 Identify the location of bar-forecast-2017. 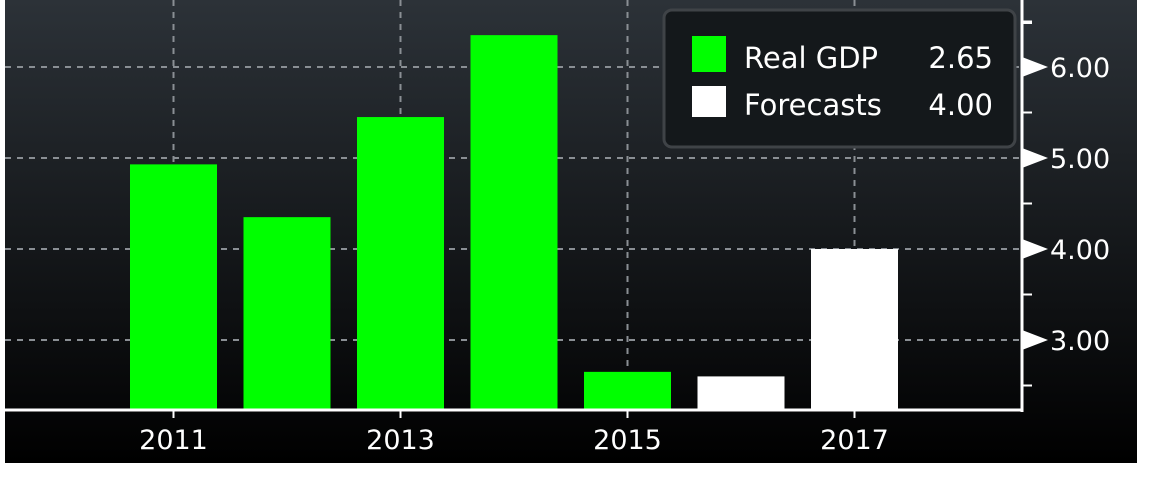
(854, 329).